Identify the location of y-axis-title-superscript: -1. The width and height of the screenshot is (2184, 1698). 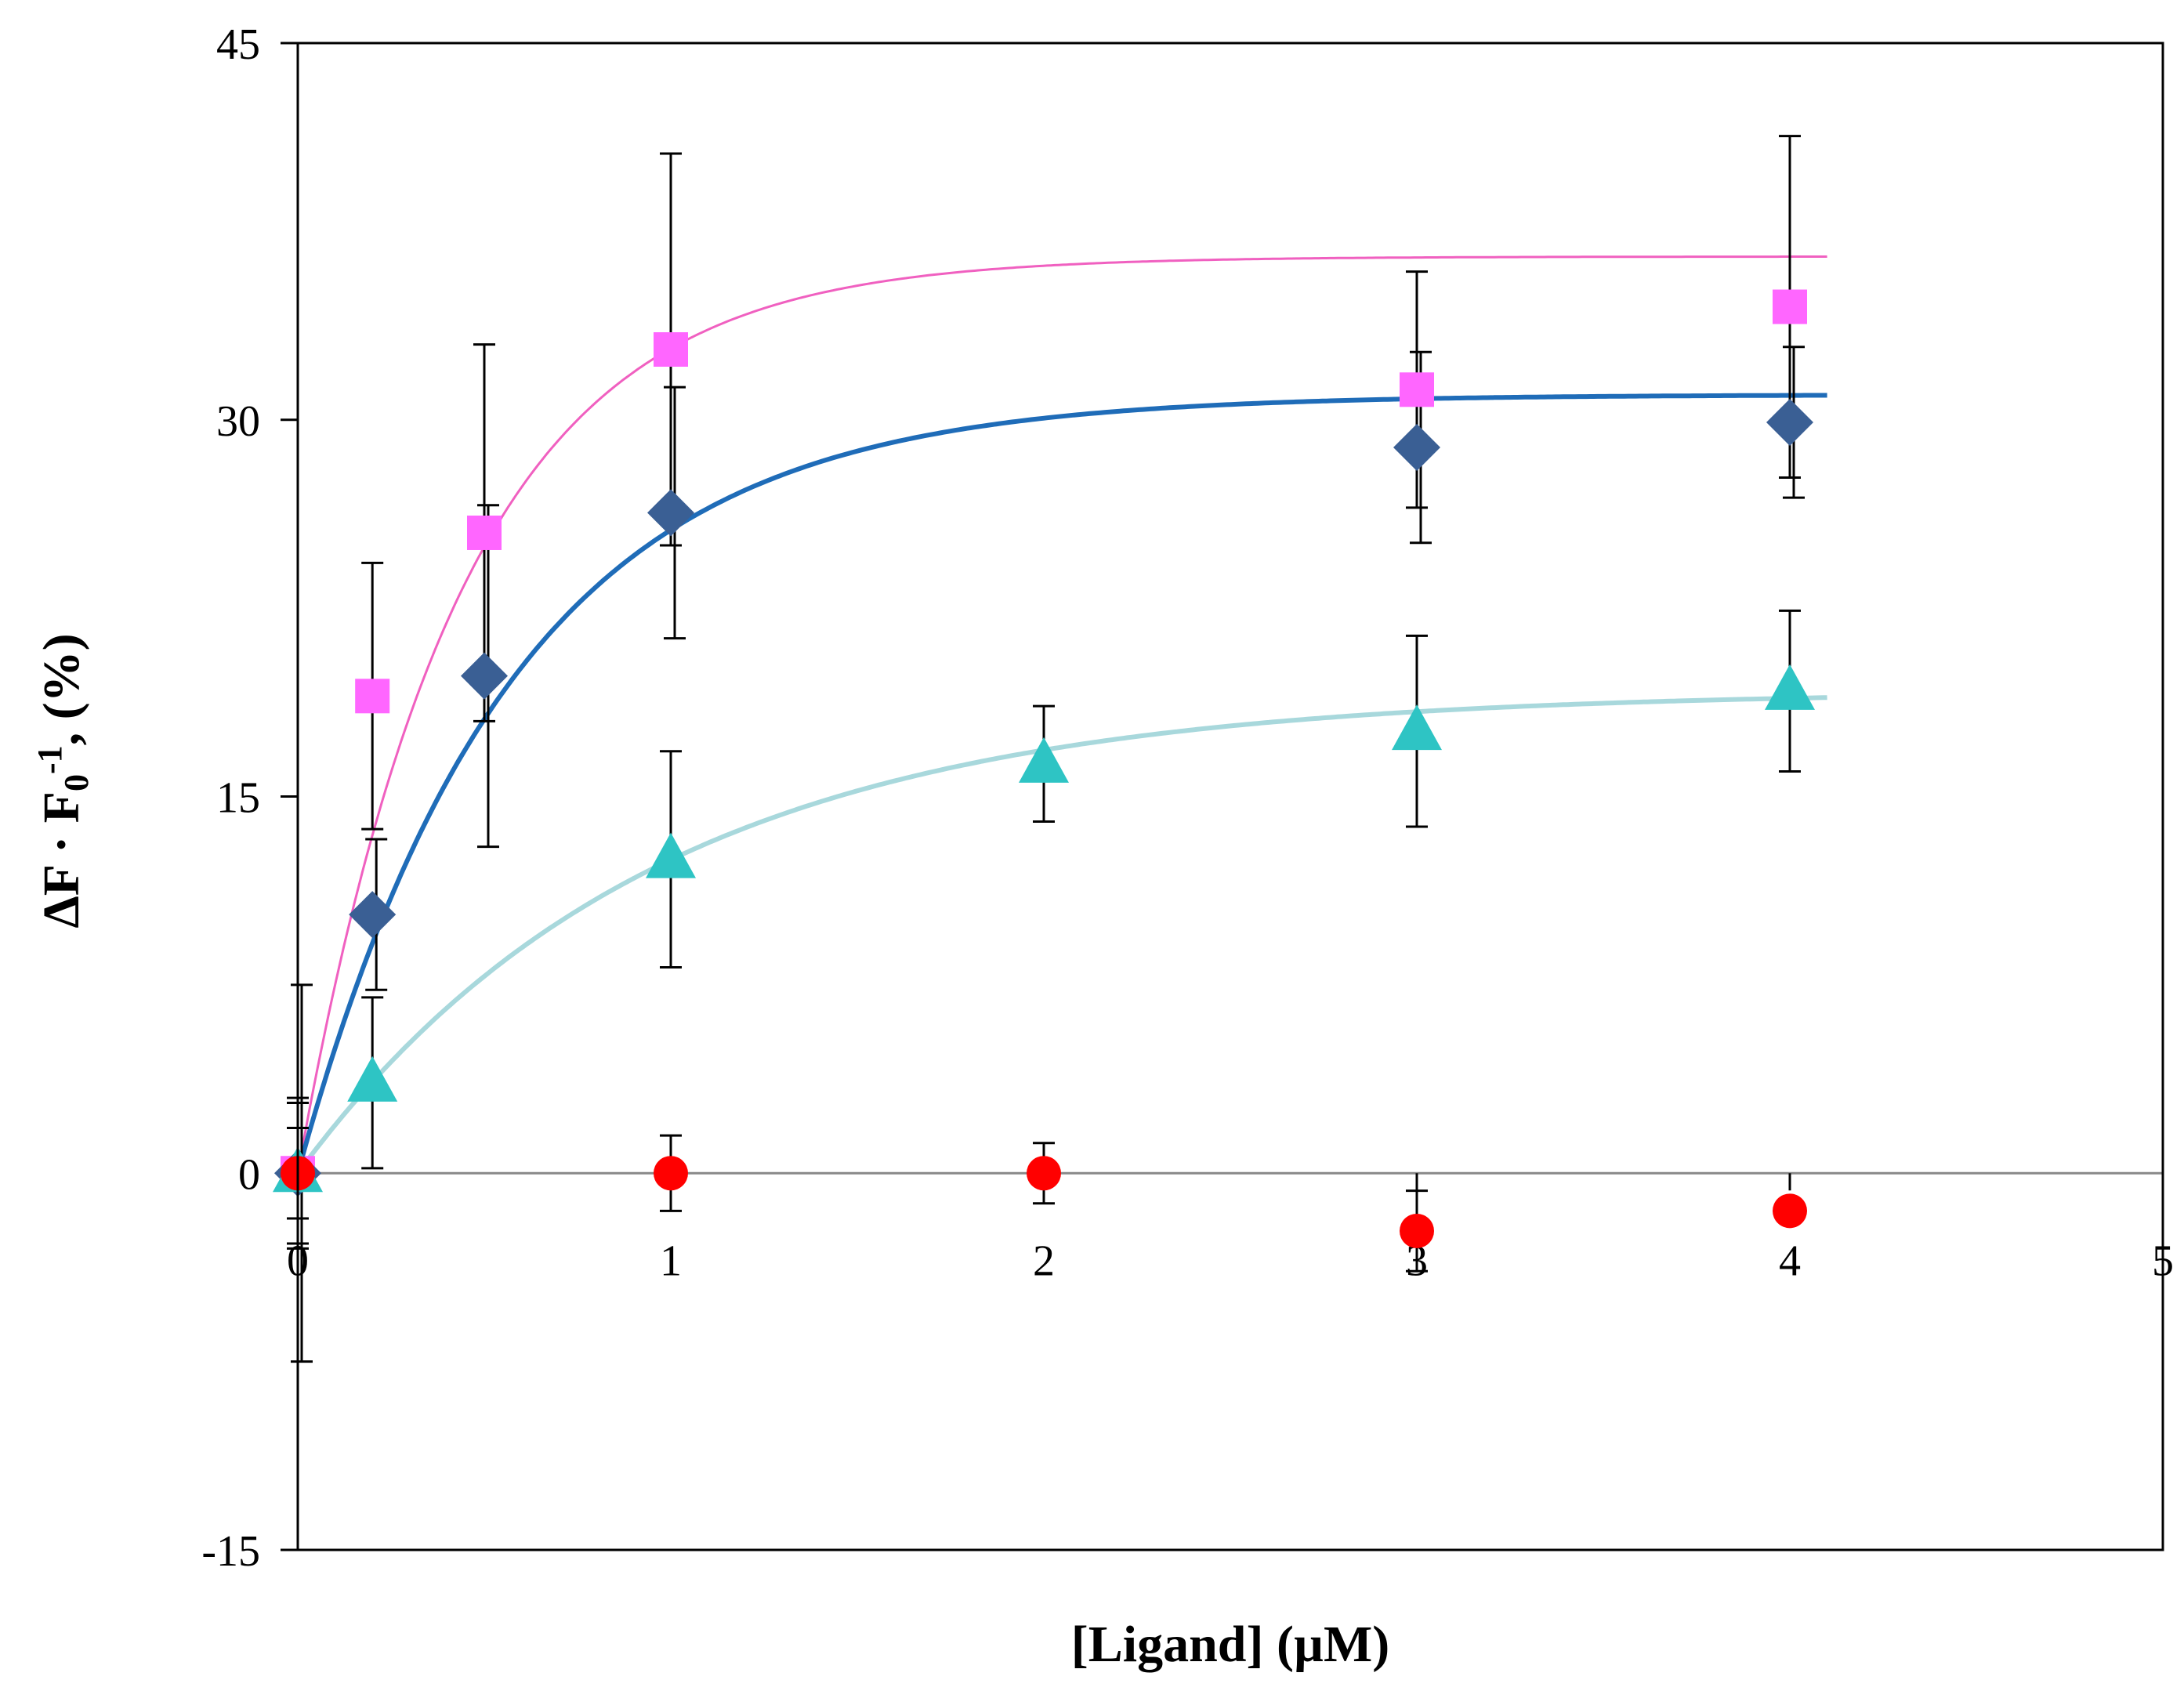
(50, 759).